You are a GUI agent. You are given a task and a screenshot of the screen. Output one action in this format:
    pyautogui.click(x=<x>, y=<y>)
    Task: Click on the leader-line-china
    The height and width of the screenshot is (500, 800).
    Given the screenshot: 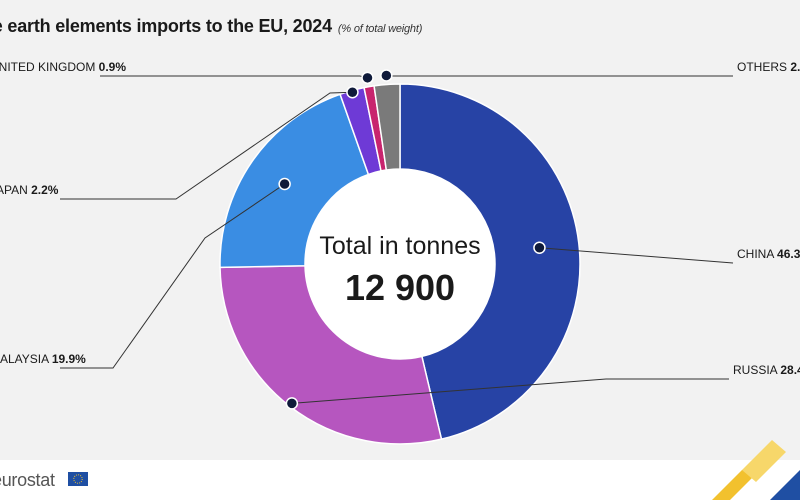 What is the action you would take?
    pyautogui.click(x=636, y=255)
    